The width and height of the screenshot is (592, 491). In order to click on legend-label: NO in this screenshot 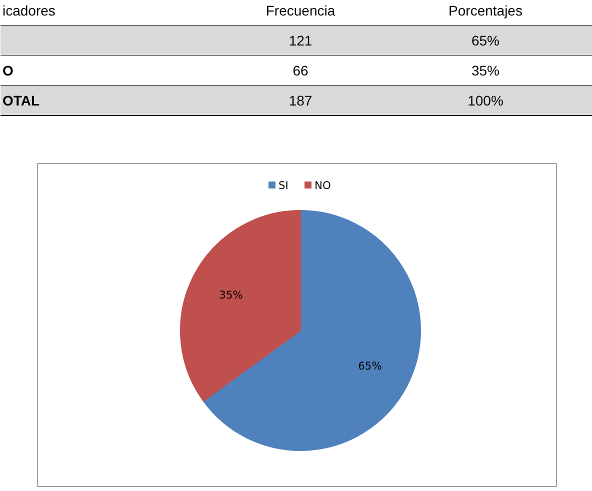, I will do `click(322, 185)`.